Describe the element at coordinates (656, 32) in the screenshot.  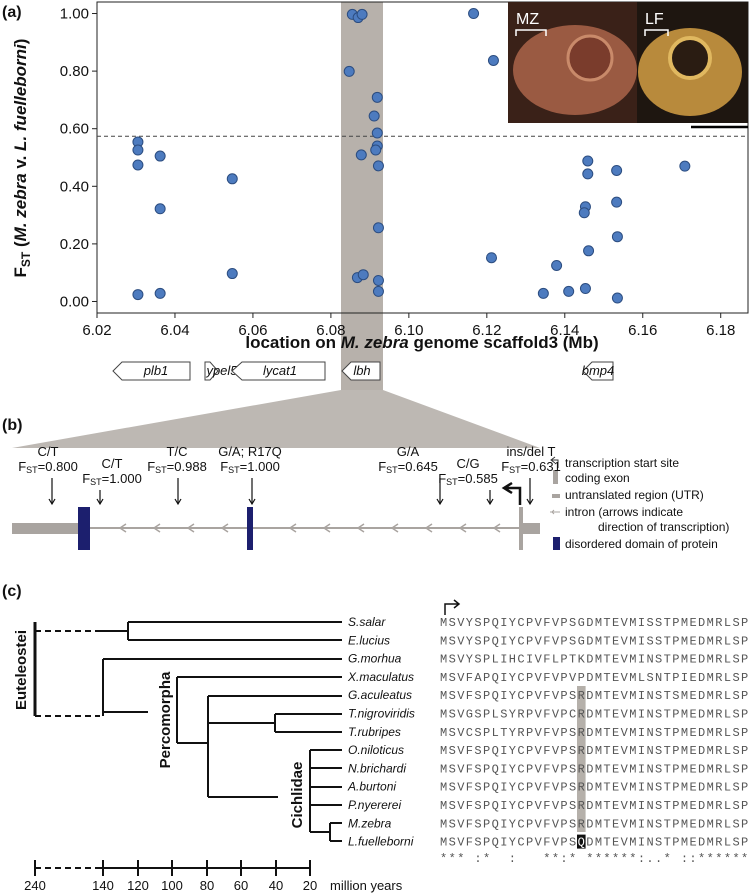
I see `photo-bracket` at that location.